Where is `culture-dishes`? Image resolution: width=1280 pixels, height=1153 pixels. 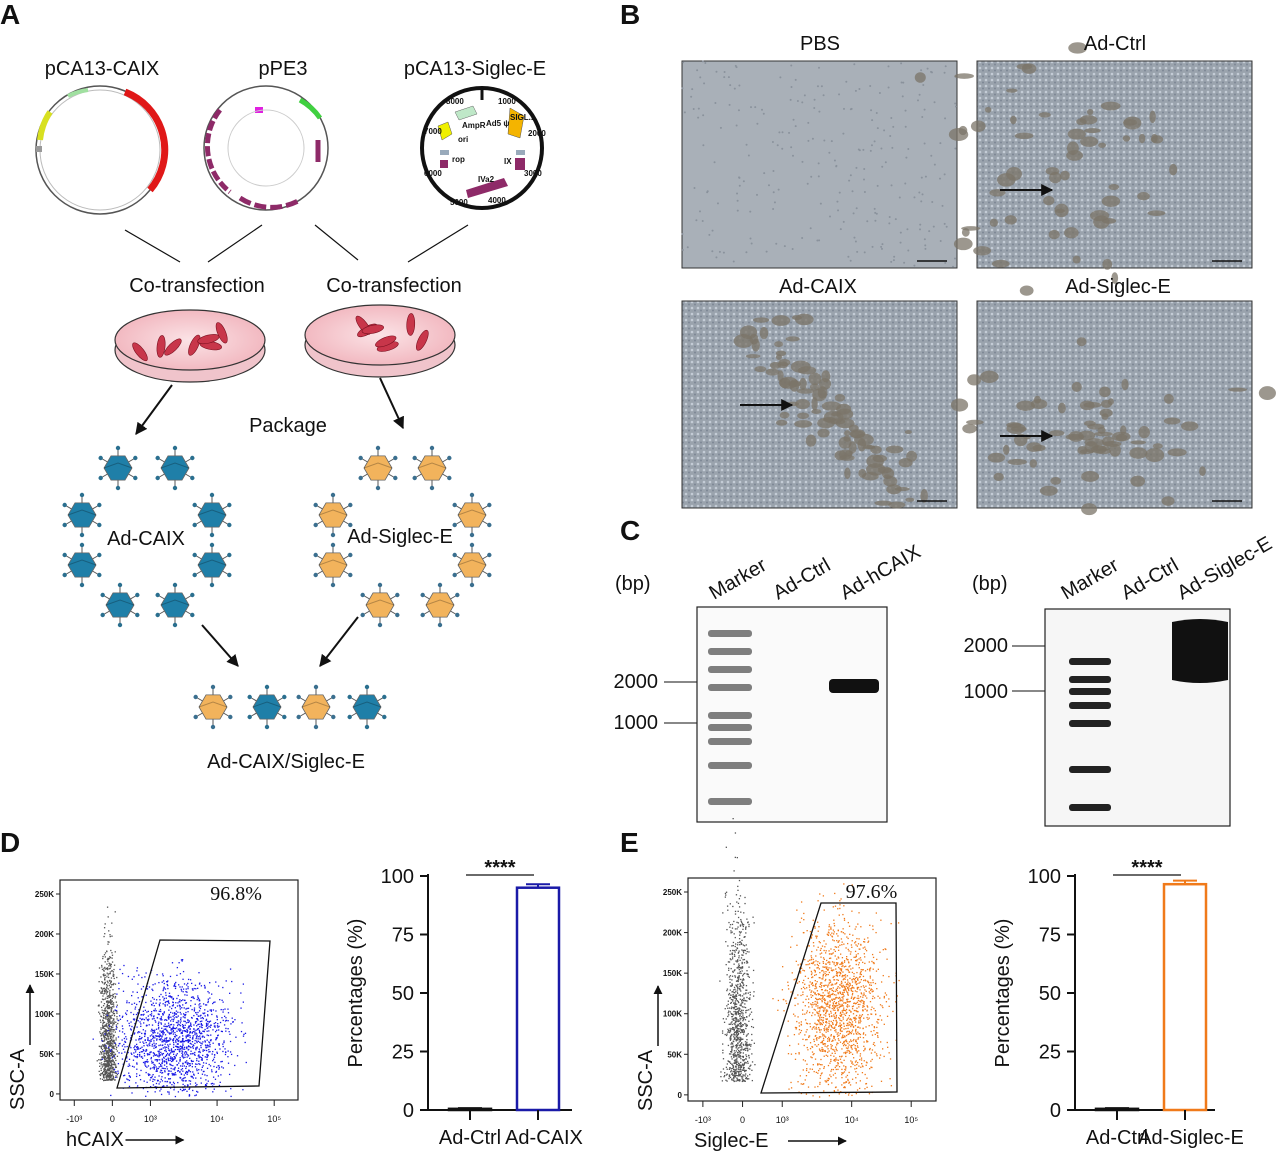 culture-dishes is located at coordinates (285, 343).